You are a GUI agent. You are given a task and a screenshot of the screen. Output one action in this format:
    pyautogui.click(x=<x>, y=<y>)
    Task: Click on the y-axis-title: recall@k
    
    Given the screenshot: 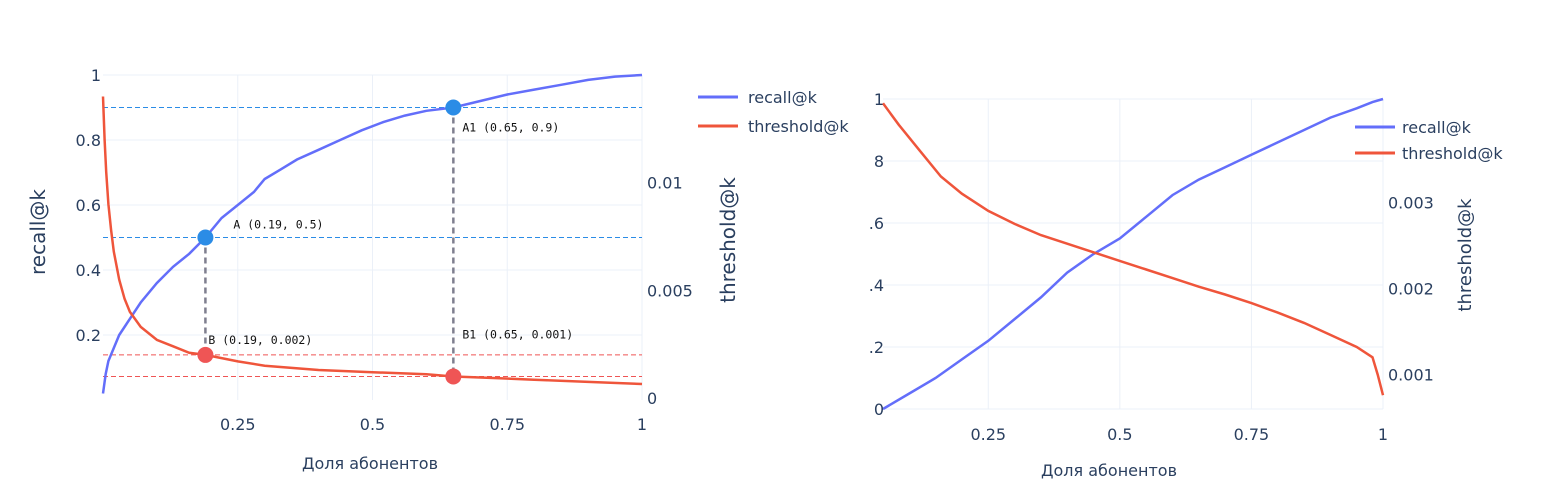 What is the action you would take?
    pyautogui.click(x=38, y=232)
    